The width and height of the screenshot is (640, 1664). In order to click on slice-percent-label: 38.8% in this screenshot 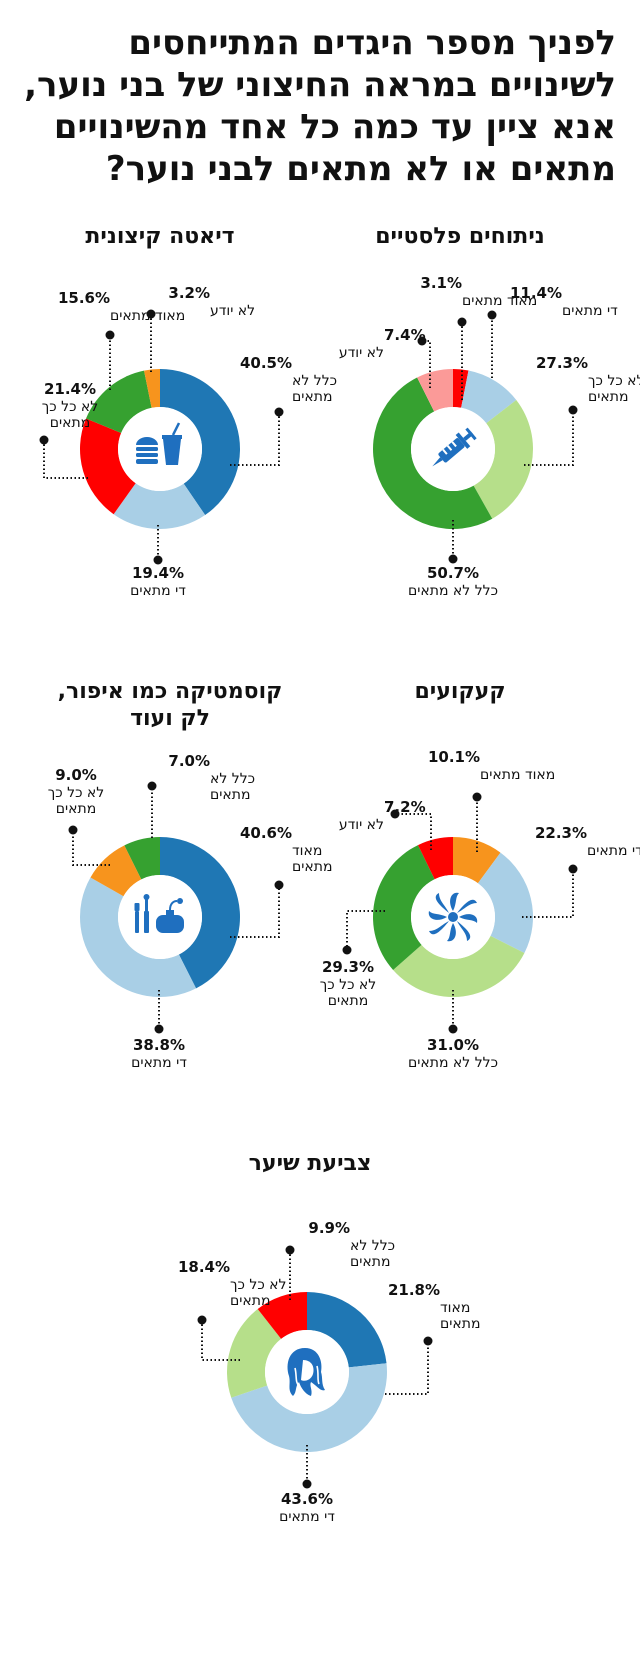, I will do `click(159, 1045)`.